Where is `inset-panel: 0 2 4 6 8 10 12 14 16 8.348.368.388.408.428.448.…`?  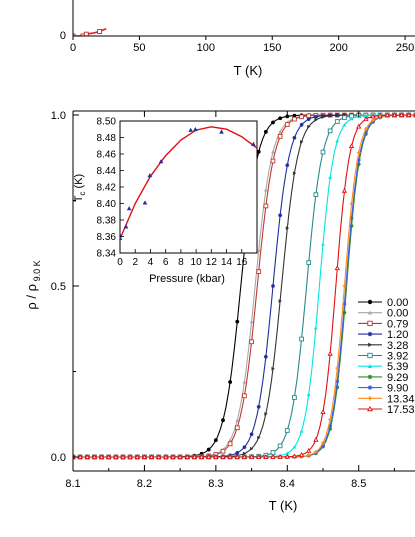
inset-panel: 0 2 4 6 8 10 12 14 16 8.348.368.388.408.428.448.… is located at coordinates (165, 201).